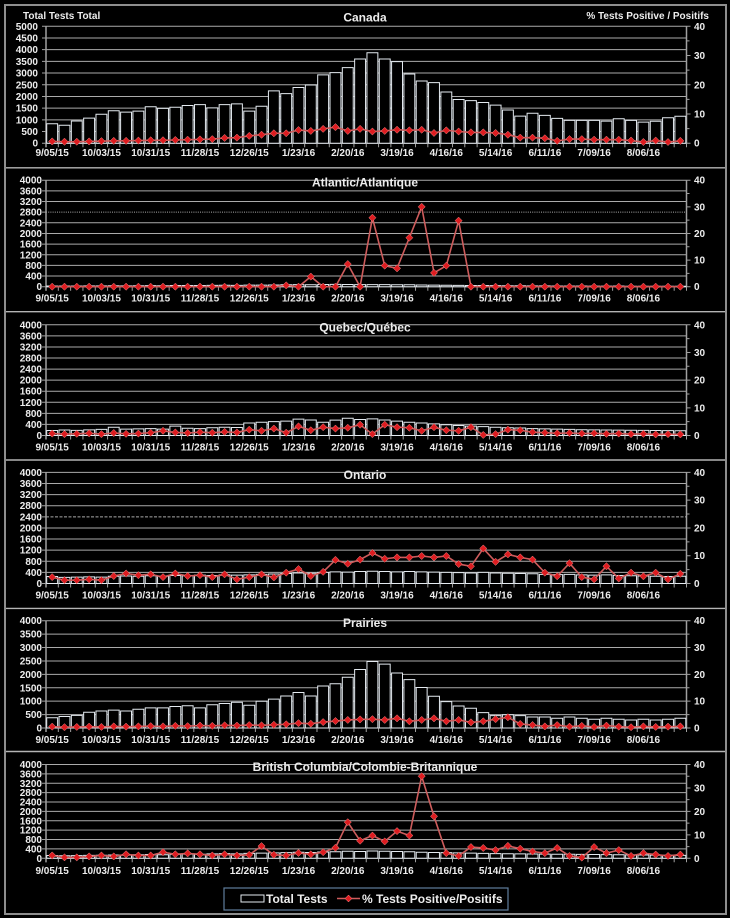 The height and width of the screenshot is (918, 730). Describe the element at coordinates (200, 740) in the screenshot. I see `svg-text: 11/28/15` at that location.